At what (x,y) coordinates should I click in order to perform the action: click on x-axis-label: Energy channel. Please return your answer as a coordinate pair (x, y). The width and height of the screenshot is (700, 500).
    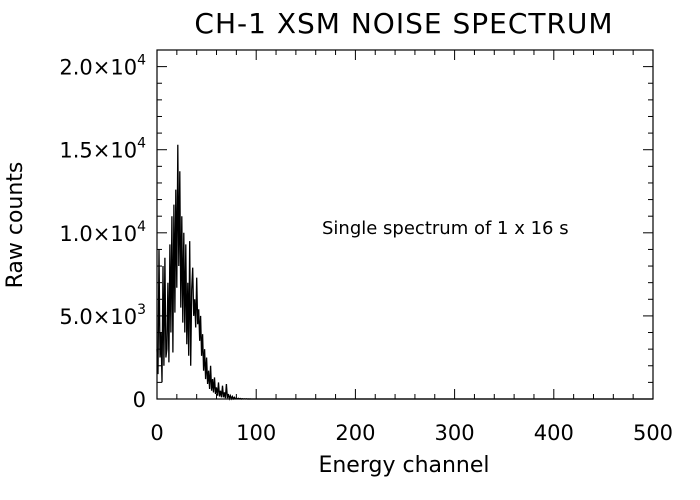
    Looking at the image, I should click on (403, 465).